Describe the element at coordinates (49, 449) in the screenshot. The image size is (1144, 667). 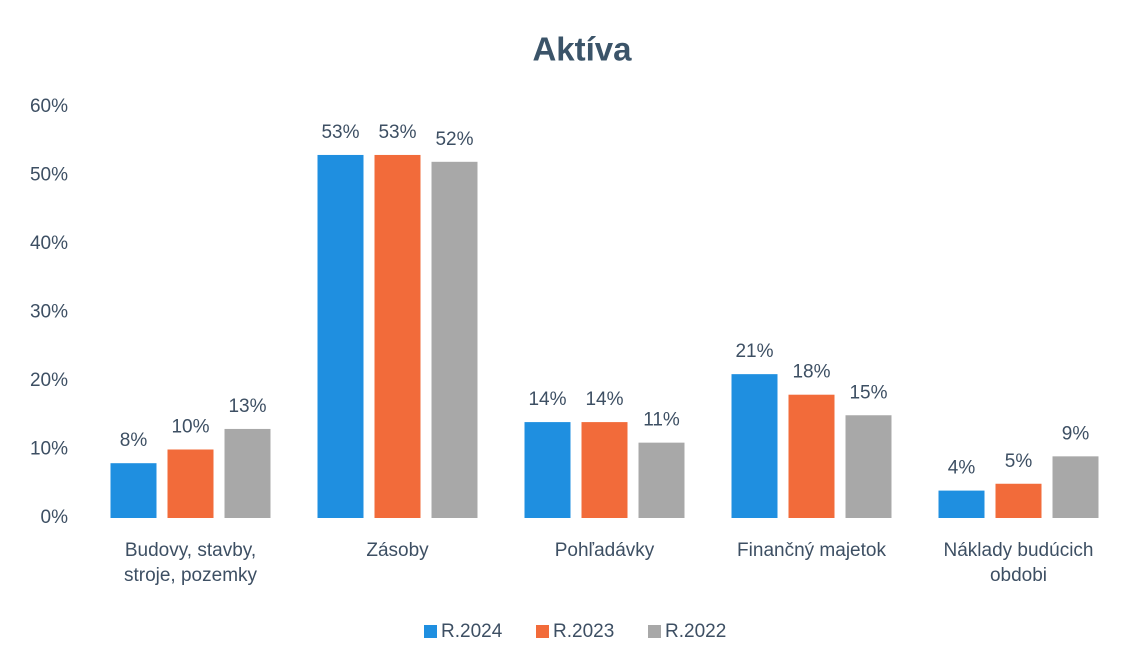
I see `y-tick-label: 10%` at that location.